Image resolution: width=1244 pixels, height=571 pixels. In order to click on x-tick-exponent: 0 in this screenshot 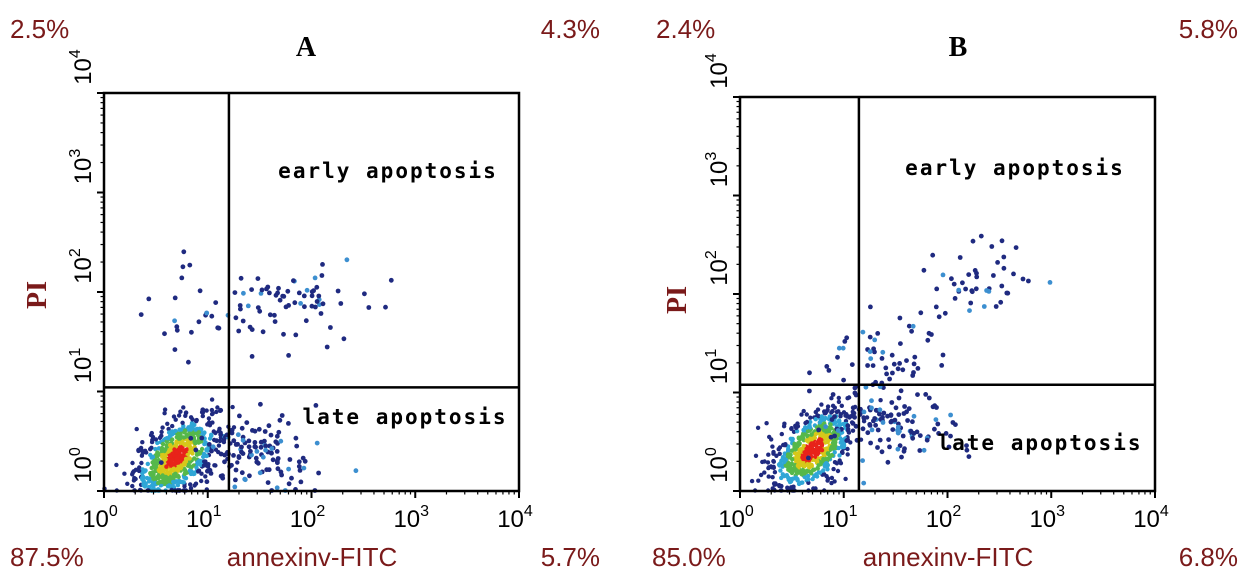, I will do `click(749, 511)`.